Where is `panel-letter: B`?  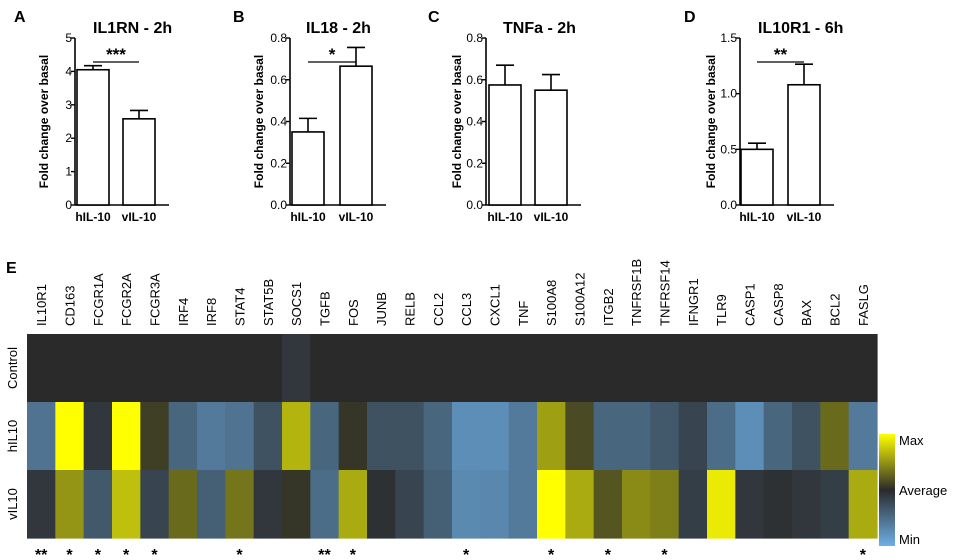
panel-letter: B is located at coordinates (239, 17).